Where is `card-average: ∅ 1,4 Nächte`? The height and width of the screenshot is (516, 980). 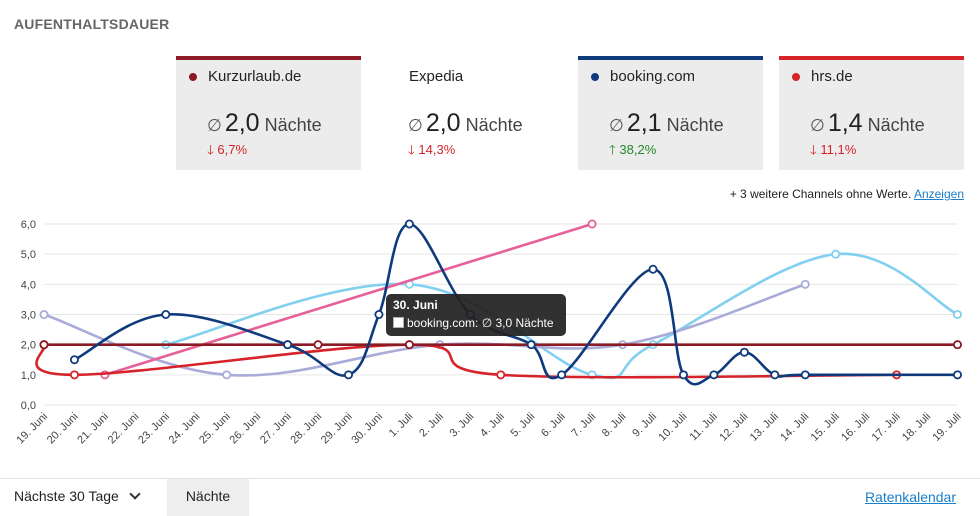
card-average: ∅ 1,4 Nächte is located at coordinates (867, 123).